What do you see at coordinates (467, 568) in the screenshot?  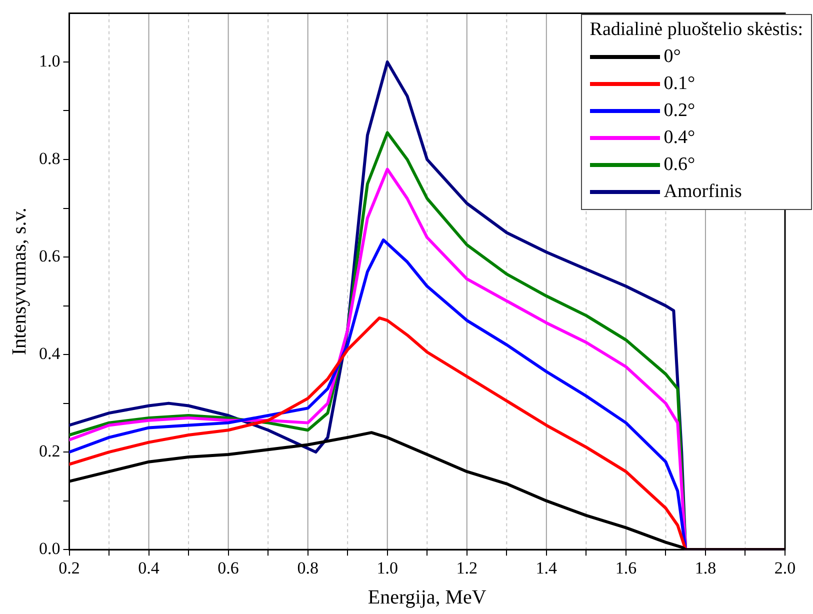 I see `x-tick-label: 1.2` at bounding box center [467, 568].